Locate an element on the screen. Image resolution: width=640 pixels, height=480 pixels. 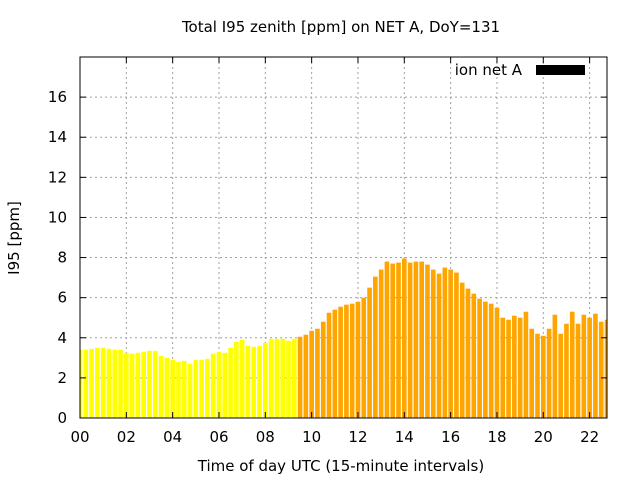
x-tick-label: 08 is located at coordinates (265, 437).